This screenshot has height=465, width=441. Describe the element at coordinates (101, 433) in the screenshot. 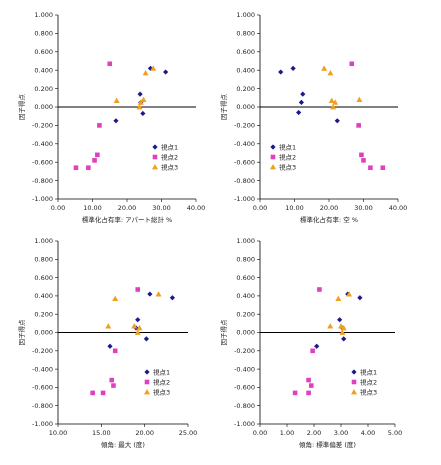

I see `x-tick-label: 15.00` at that location.